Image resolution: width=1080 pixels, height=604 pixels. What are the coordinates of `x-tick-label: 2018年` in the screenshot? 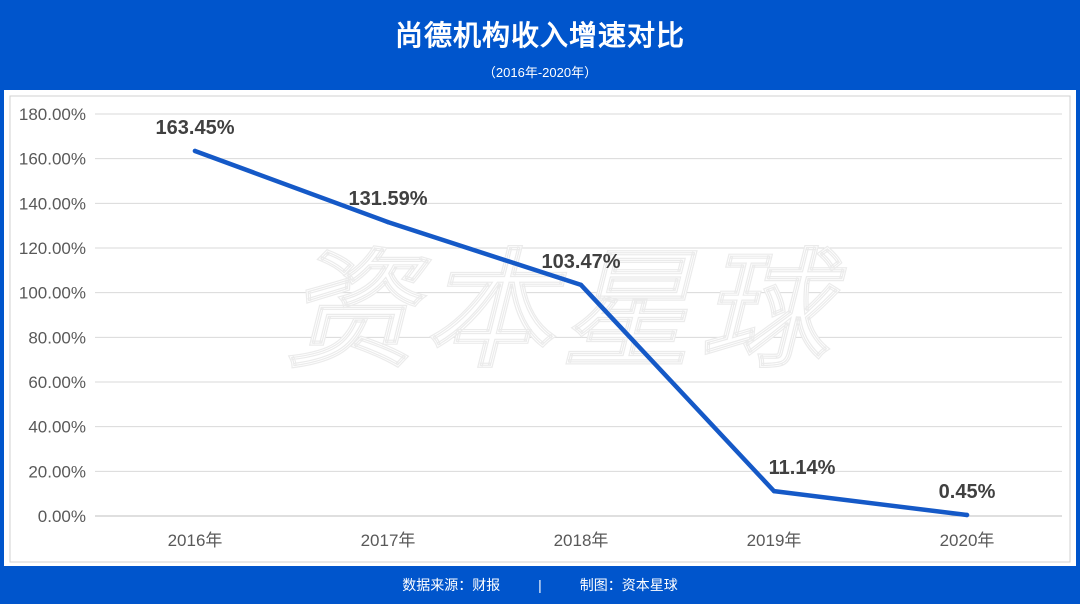 It's located at (581, 540).